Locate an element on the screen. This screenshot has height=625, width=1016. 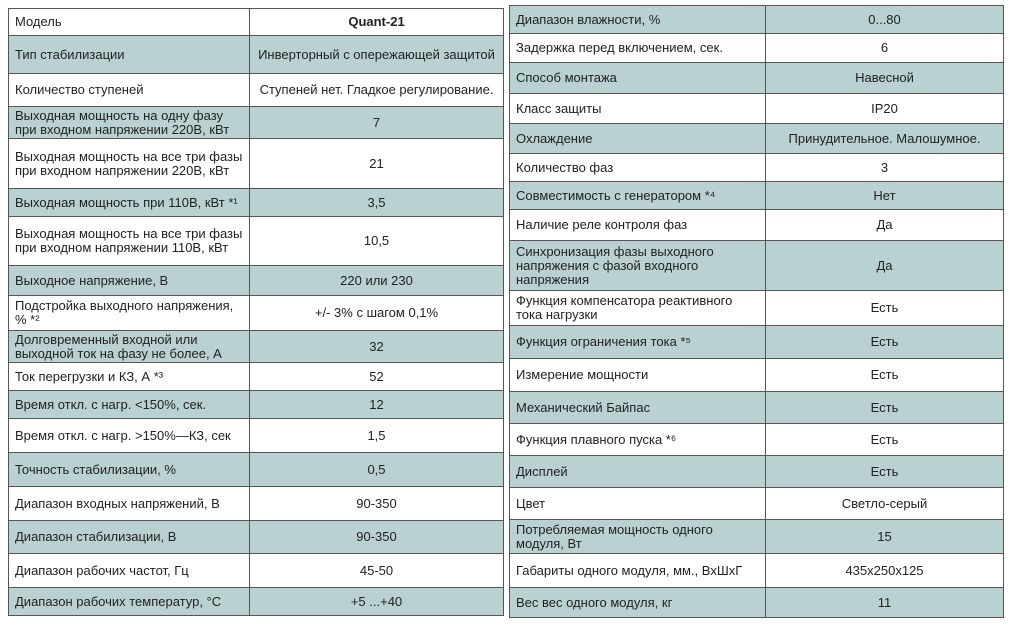
param-name: Охлаждение is located at coordinates (637, 138).